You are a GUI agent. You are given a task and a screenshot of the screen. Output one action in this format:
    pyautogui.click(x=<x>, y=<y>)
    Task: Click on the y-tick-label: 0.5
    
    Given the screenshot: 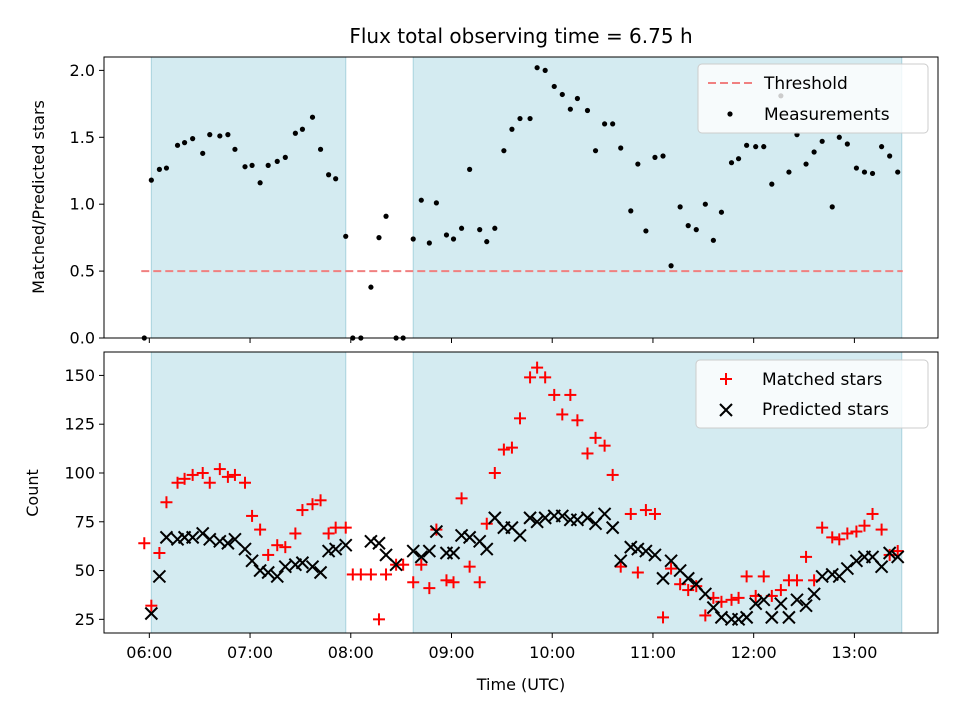 What is the action you would take?
    pyautogui.click(x=82, y=271)
    